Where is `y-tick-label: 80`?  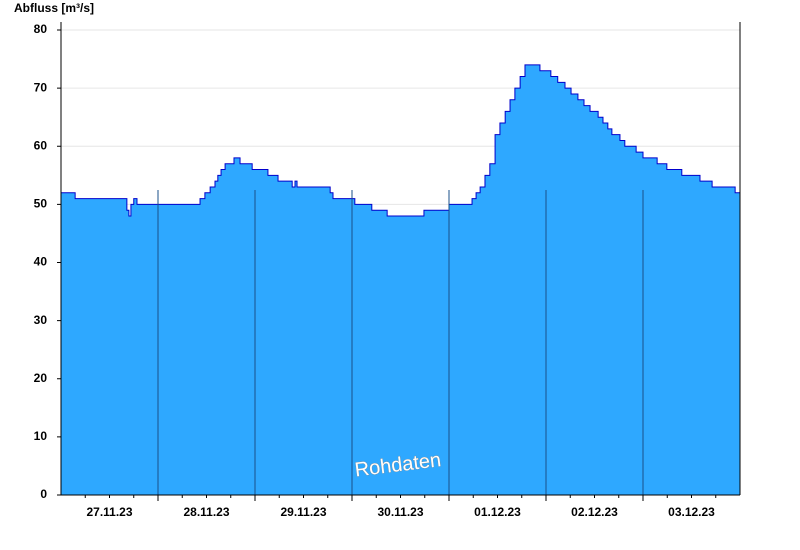
y-tick-label: 80 is located at coordinates (41, 29).